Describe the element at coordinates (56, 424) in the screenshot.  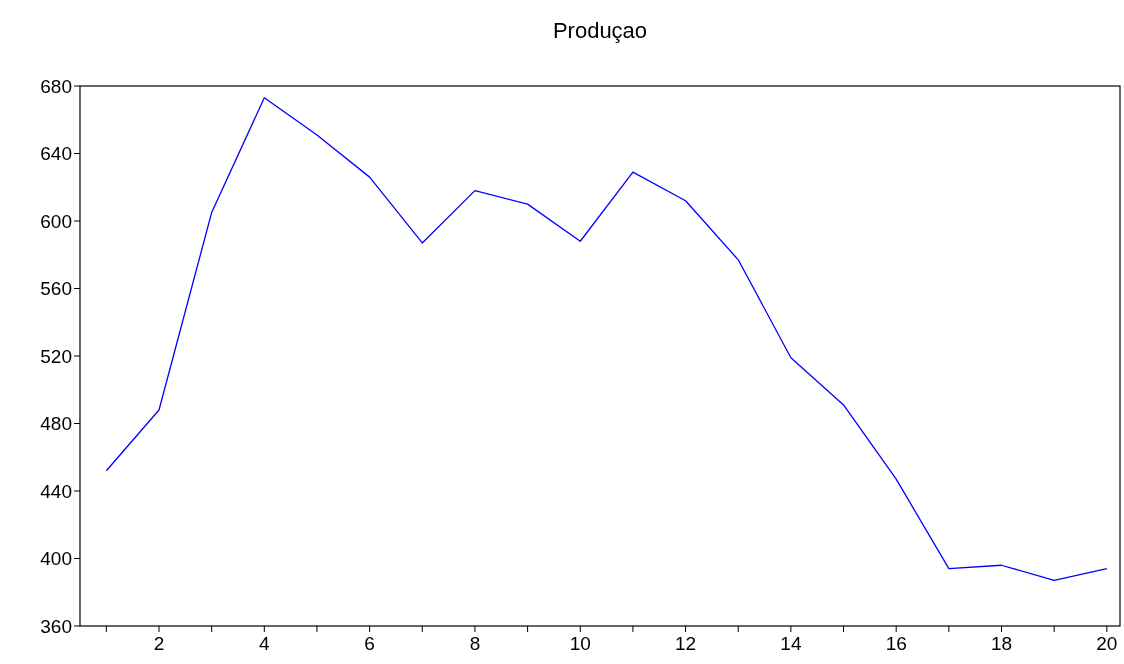
I see `y-tick-label: 480` at that location.